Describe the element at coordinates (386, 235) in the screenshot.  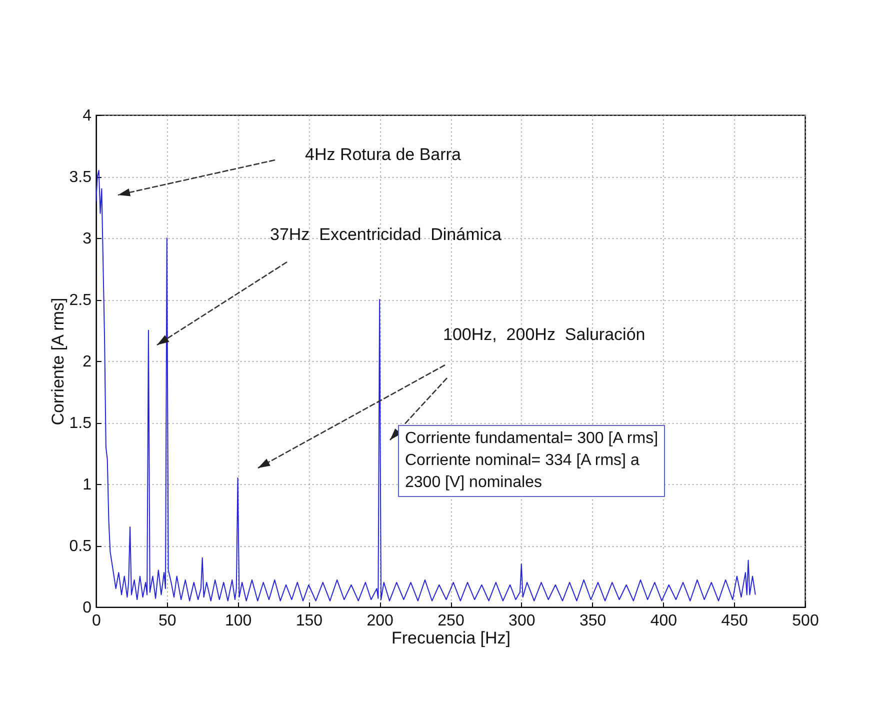
I see `annotation: 37Hz Excentricidad Dinámica` at that location.